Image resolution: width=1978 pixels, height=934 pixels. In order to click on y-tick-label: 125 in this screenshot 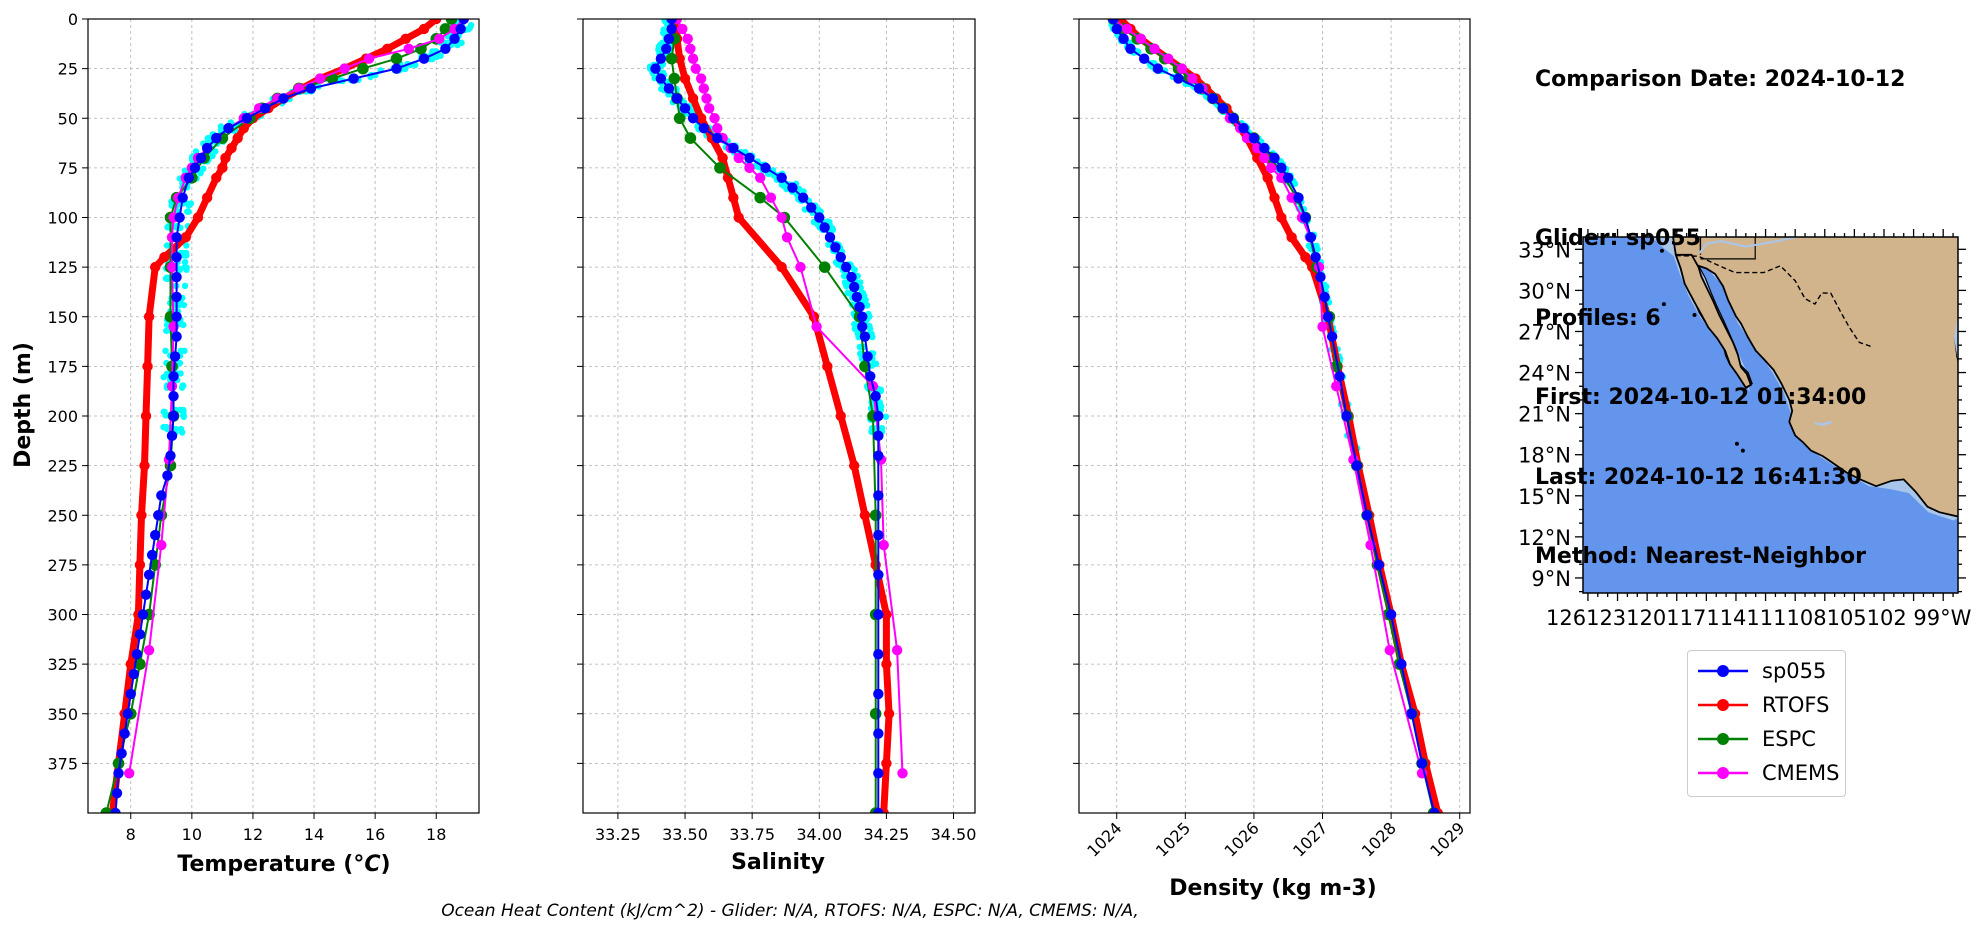, I will do `click(62, 267)`.